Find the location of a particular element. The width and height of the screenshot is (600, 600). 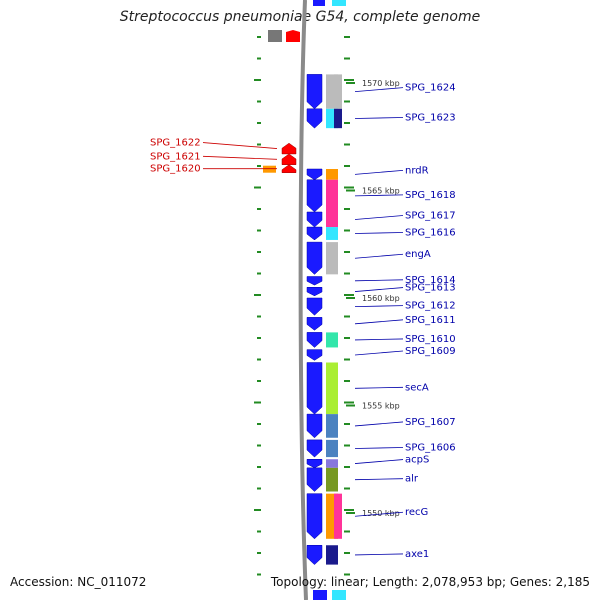

forward-gene-label: SPG_1614 is located at coordinates (430, 280).